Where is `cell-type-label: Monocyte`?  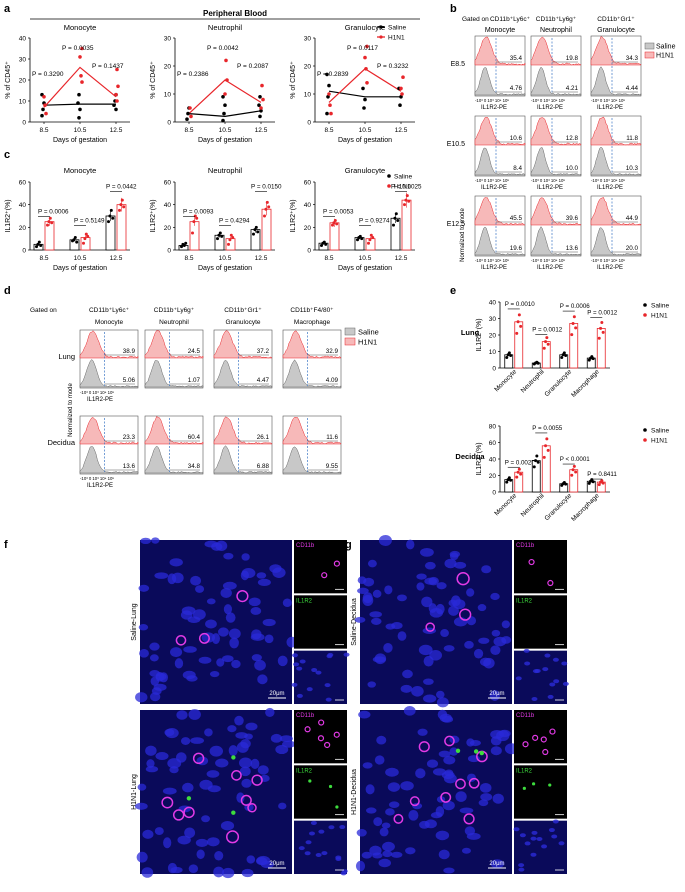
cell-type-label: Monocyte is located at coordinates (500, 30).